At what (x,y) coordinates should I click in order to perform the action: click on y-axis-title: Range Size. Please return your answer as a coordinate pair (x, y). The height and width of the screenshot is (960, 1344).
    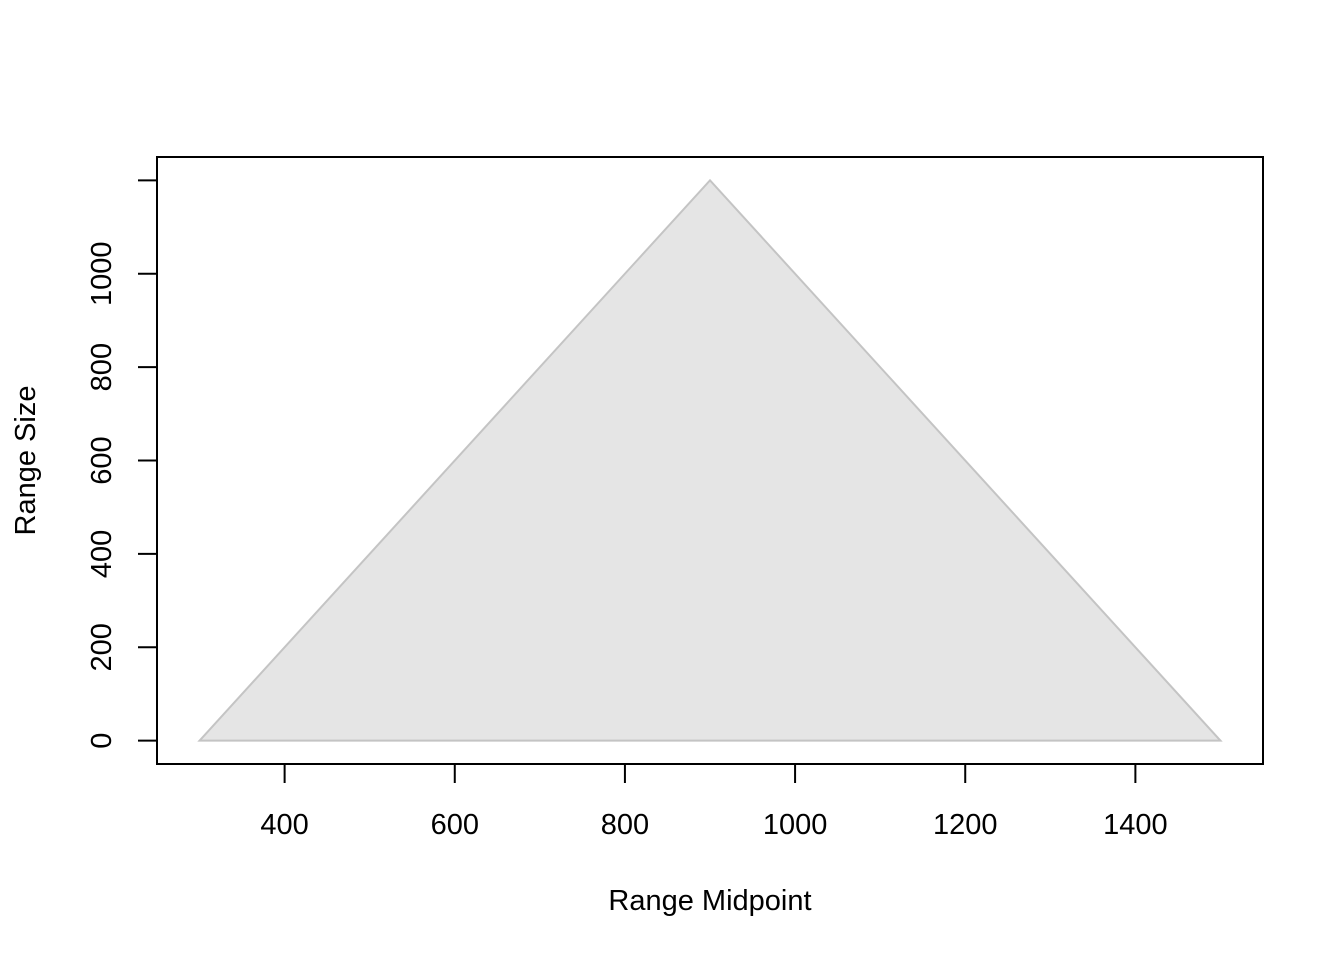
    Looking at the image, I should click on (26, 461).